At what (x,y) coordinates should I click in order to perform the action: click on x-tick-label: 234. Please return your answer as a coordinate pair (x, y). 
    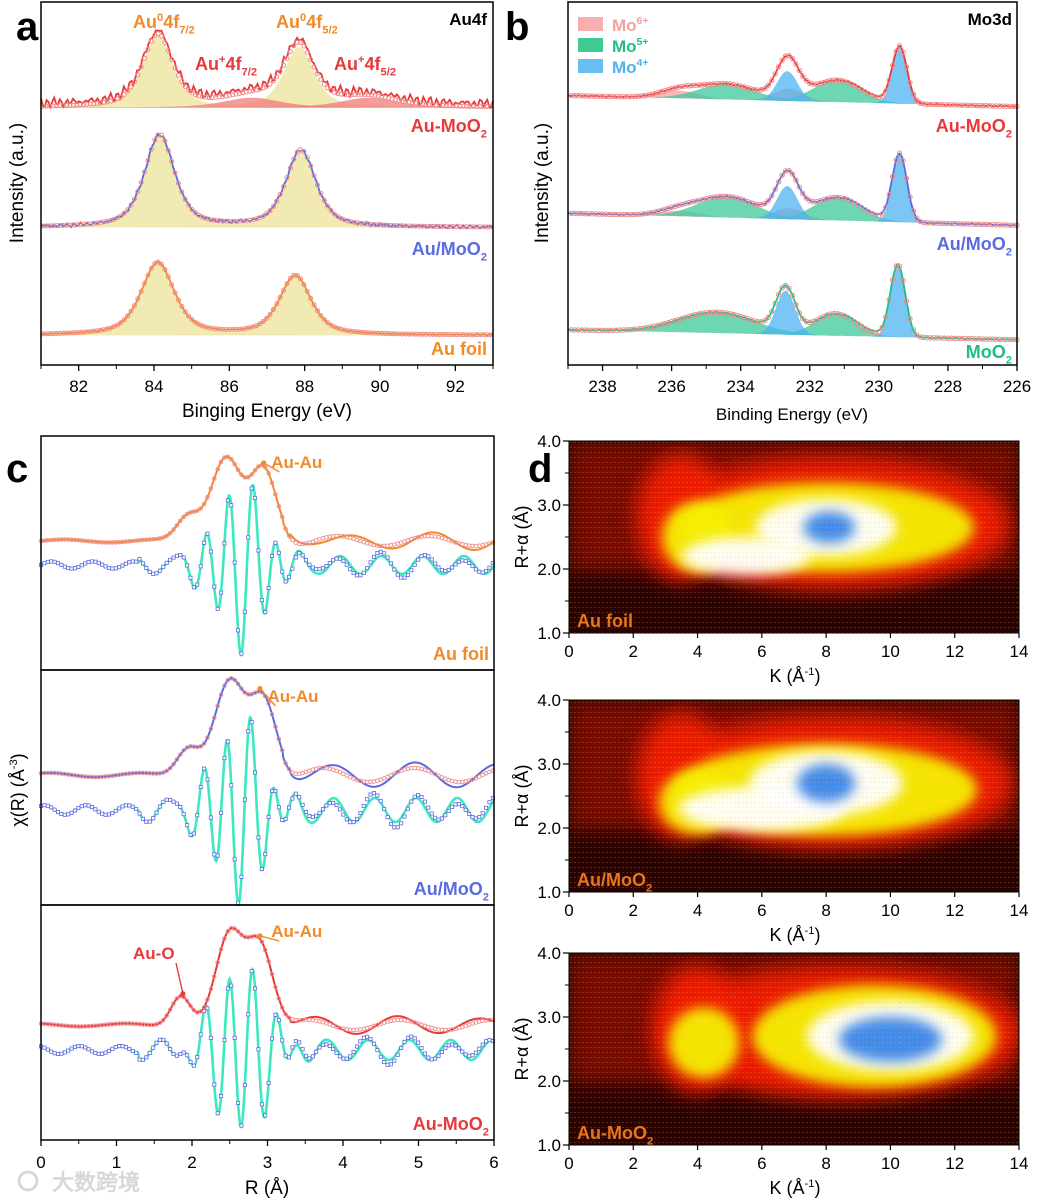
    Looking at the image, I should click on (741, 386).